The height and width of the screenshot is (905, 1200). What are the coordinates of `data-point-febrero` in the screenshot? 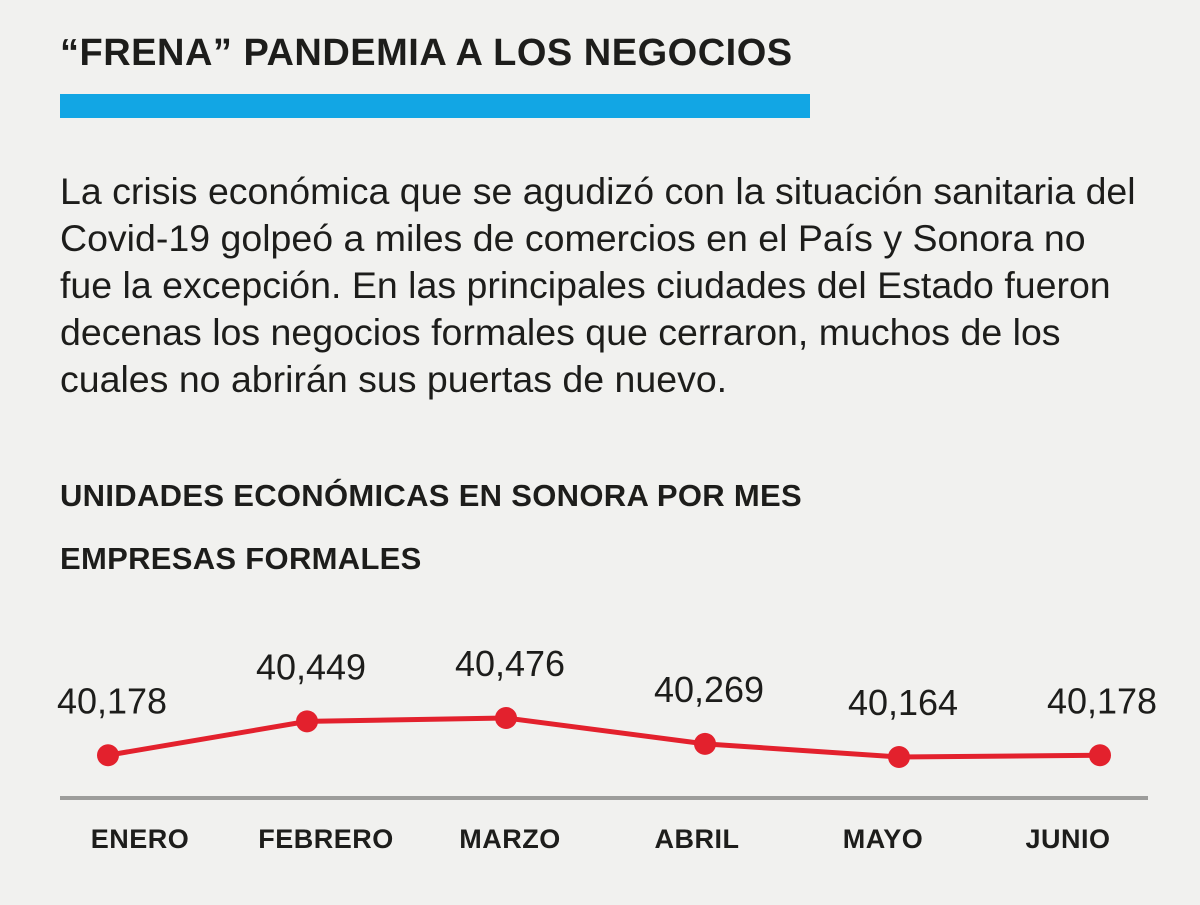 It's located at (307, 721).